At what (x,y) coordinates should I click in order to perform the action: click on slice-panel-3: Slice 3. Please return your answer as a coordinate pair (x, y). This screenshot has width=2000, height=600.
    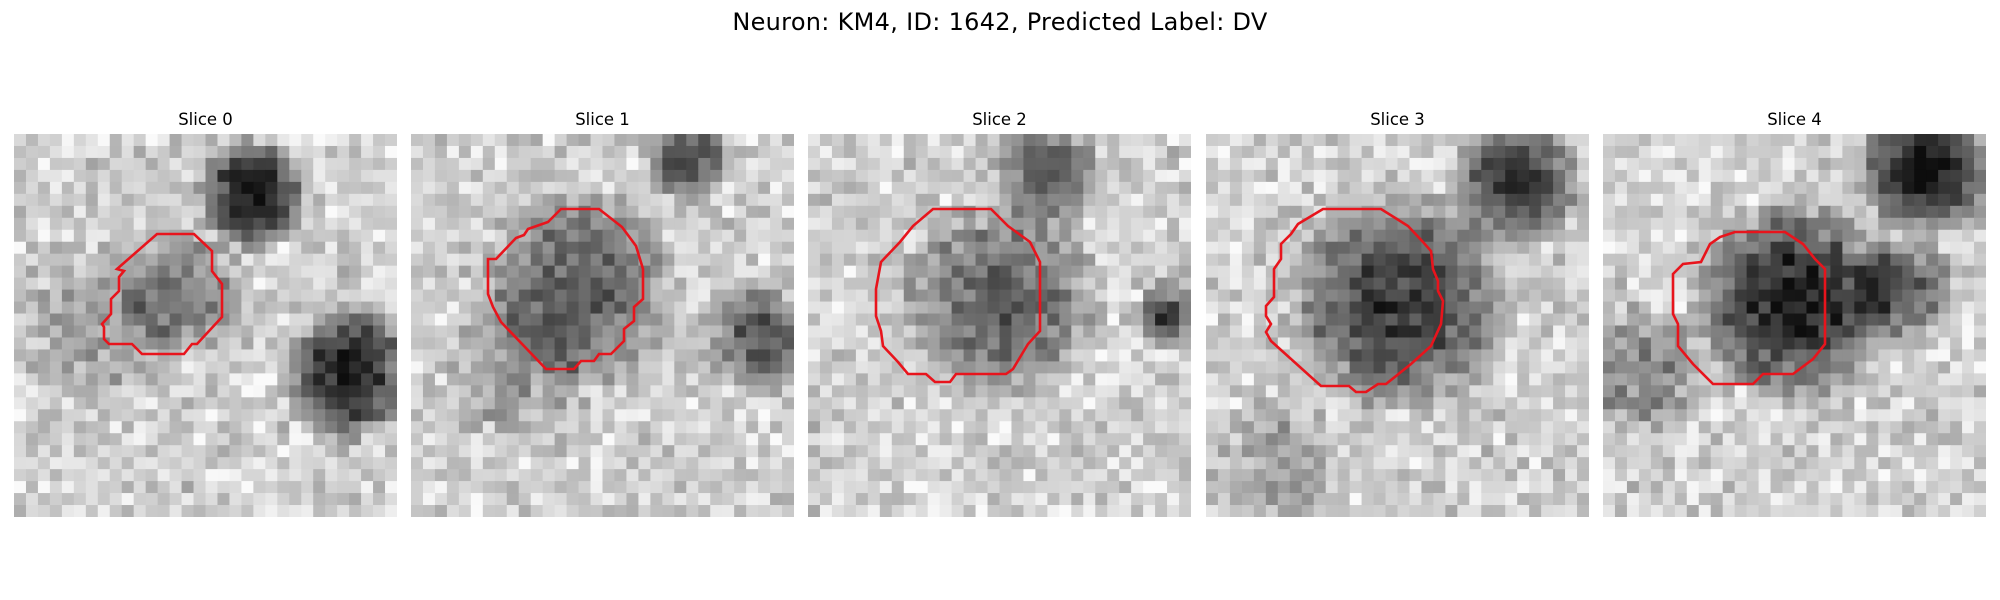
    Looking at the image, I should click on (1397, 120).